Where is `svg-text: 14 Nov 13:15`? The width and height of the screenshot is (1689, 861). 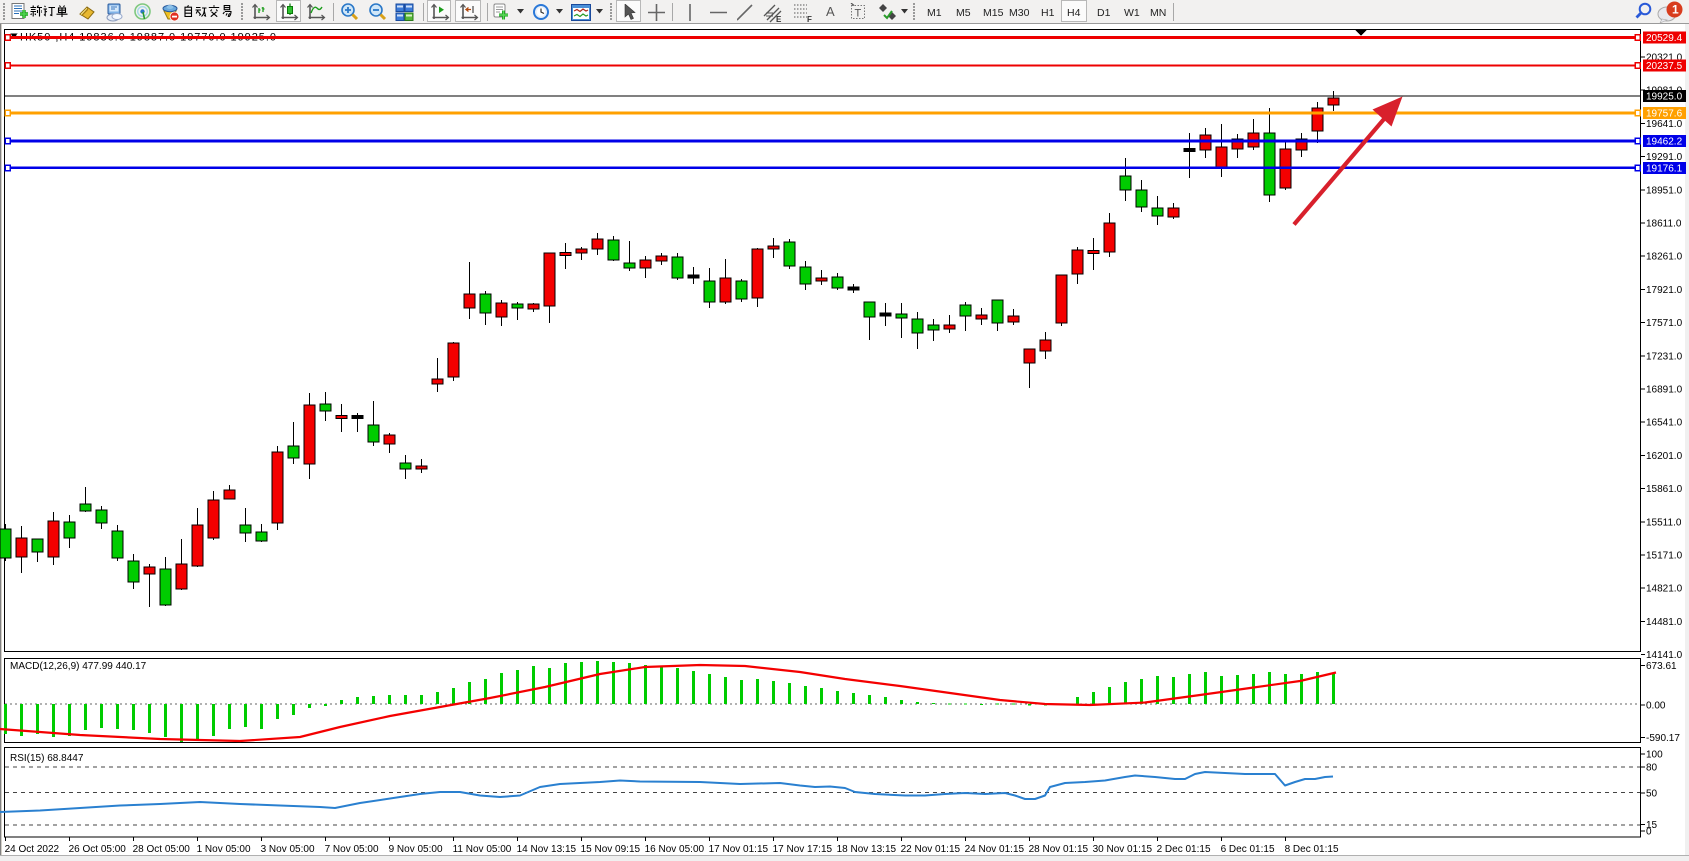
svg-text: 14 Nov 13:15 is located at coordinates (547, 849).